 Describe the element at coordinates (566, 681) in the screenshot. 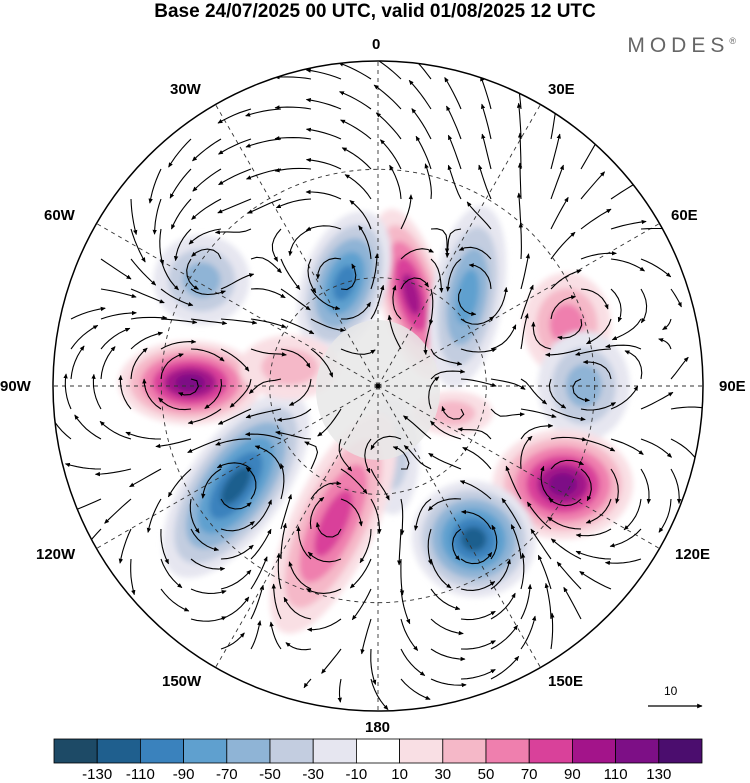

I see `lon-label-150e: 150E` at that location.